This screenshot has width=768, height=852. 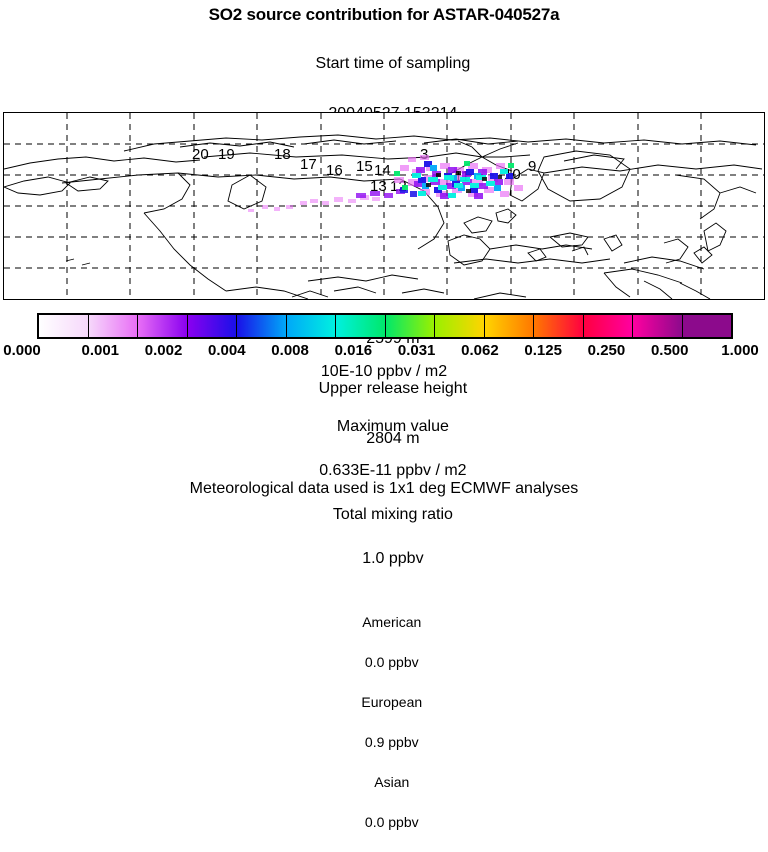 What do you see at coordinates (100, 350) in the screenshot?
I see `colorbar-tick-1: 0.001` at bounding box center [100, 350].